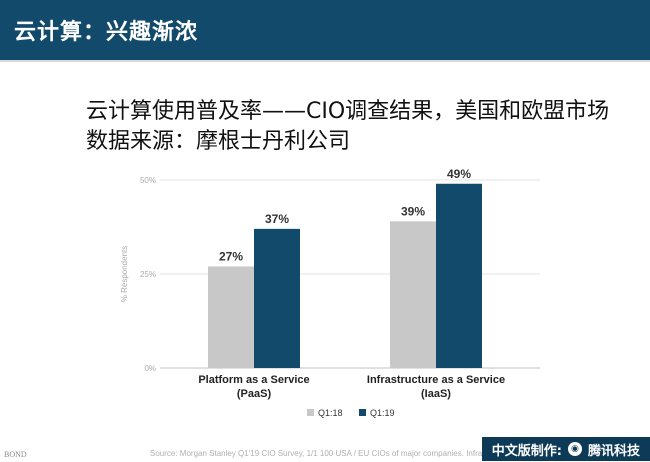 This screenshot has height=462, width=650. Describe the element at coordinates (325, 30) in the screenshot. I see `slide-header: 云计算：兴趣渐浓` at that location.